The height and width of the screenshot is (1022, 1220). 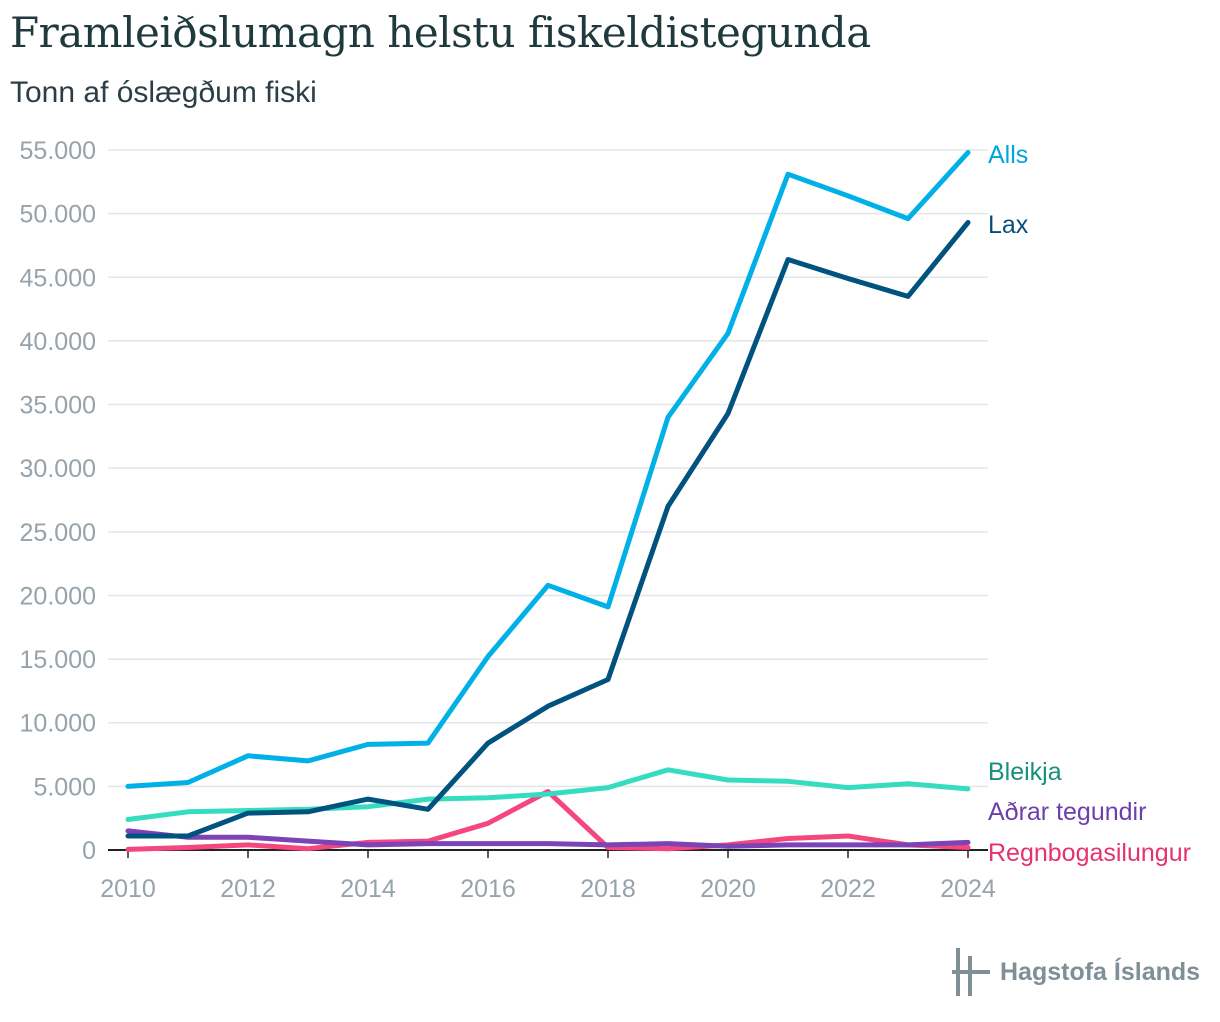 I want to click on y-tick-label: 20.000, so click(x=58, y=596).